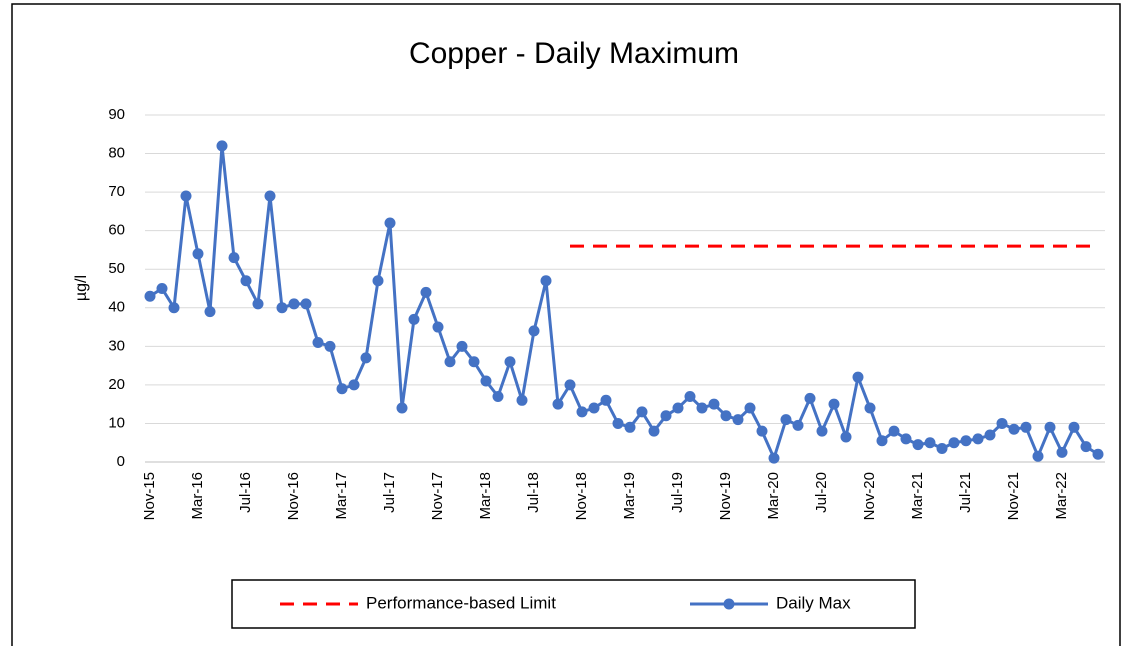  What do you see at coordinates (116, 268) in the screenshot?
I see `y-tick-label: 50` at bounding box center [116, 268].